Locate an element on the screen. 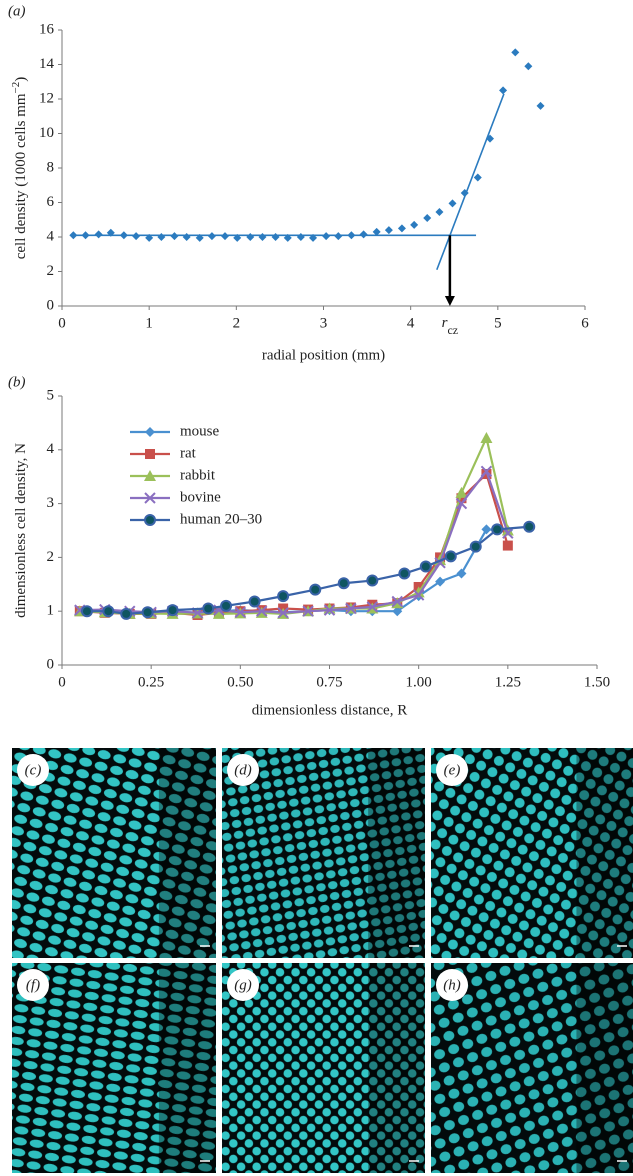 The image size is (633, 1176). x-axis-label: radial position (mm) is located at coordinates (323, 355).